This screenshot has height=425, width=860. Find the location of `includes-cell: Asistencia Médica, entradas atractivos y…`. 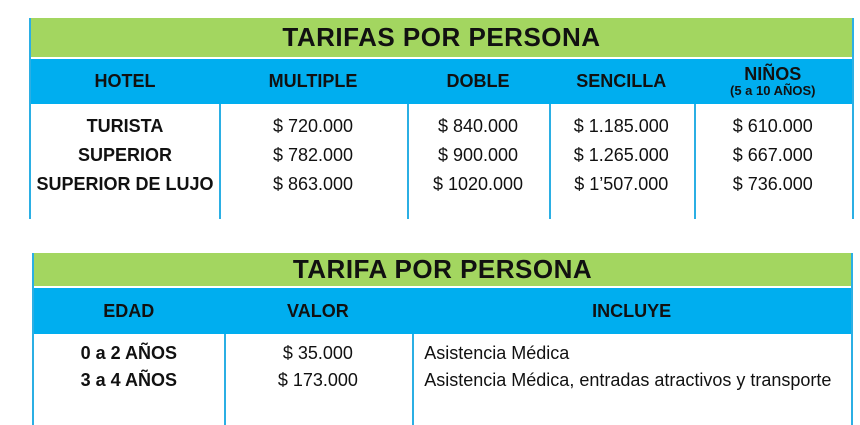

includes-cell: Asistencia Médica, entradas atractivos y… is located at coordinates (628, 380).